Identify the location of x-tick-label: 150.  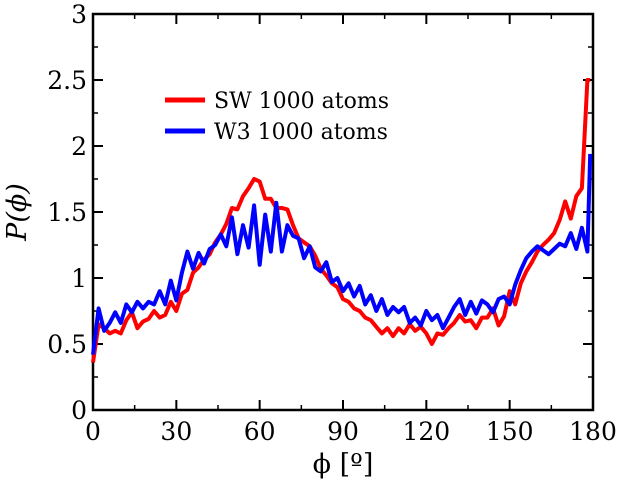
(510, 431).